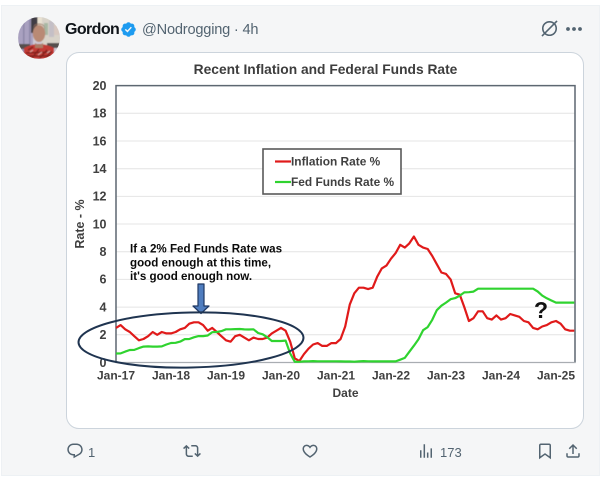 The width and height of the screenshot is (601, 482). Describe the element at coordinates (501, 376) in the screenshot. I see `svg-text: Jan-24` at that location.